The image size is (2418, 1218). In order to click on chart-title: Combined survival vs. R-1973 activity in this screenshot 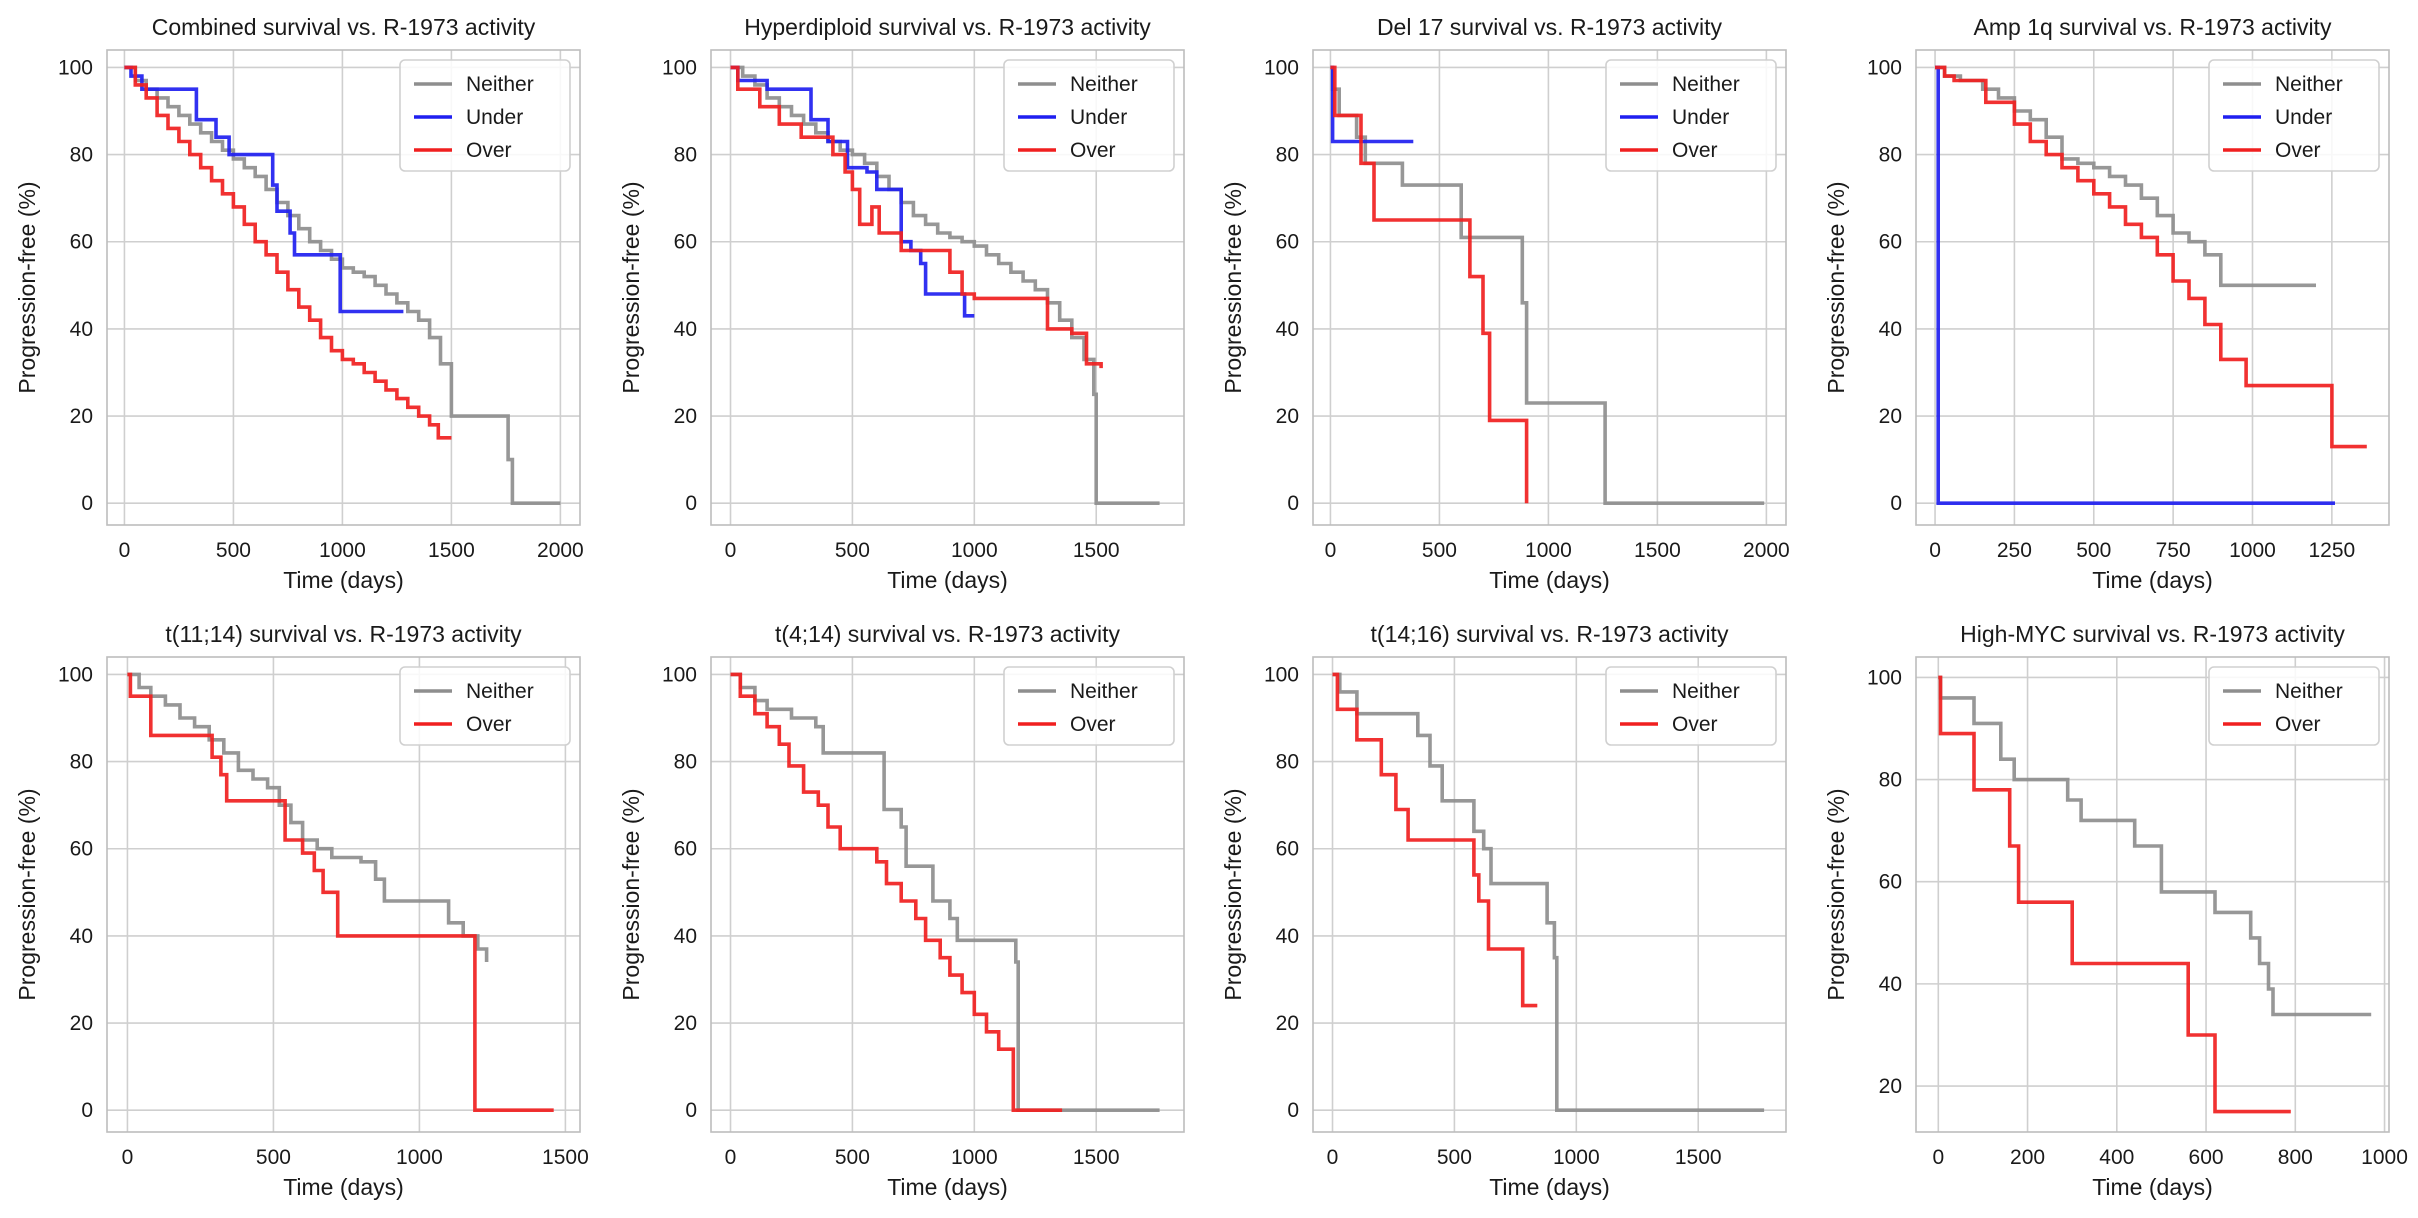, I will do `click(344, 27)`.